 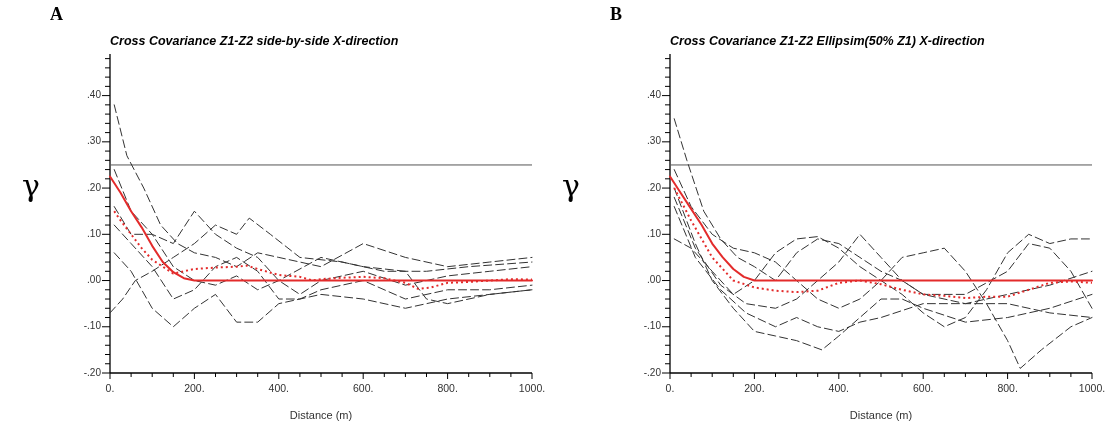 I want to click on chart-title: Cross Covariance Z1-Z2 side-by-side X-direction, so click(x=254, y=41).